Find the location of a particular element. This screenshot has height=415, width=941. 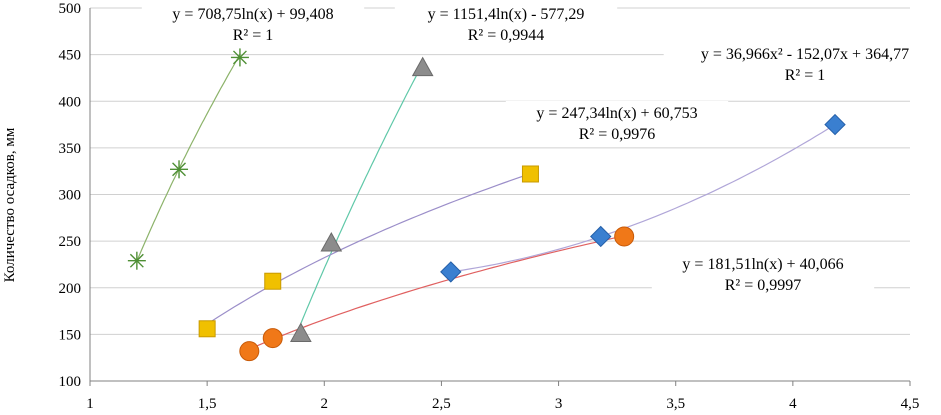

y-tick-label: 500 is located at coordinates (70, 9).